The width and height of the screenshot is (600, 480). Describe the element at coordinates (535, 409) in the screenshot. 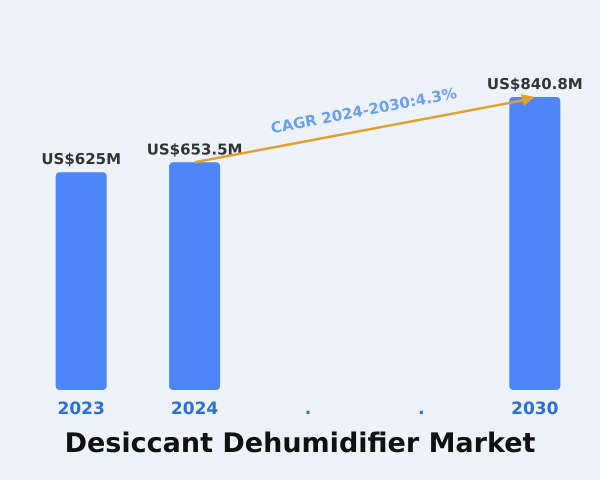

I see `x-tick-label: 2030` at that location.